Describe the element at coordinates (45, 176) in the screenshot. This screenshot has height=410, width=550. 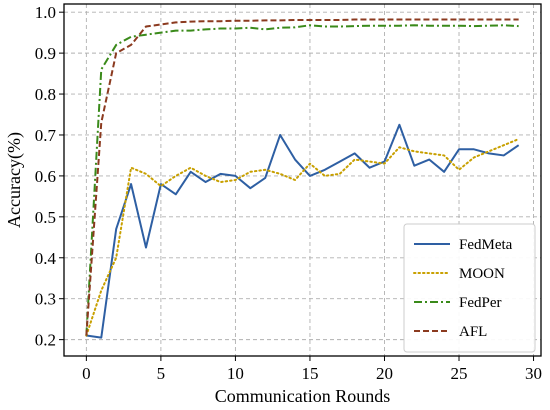
I see `y-tick-label: 0.6` at that location.